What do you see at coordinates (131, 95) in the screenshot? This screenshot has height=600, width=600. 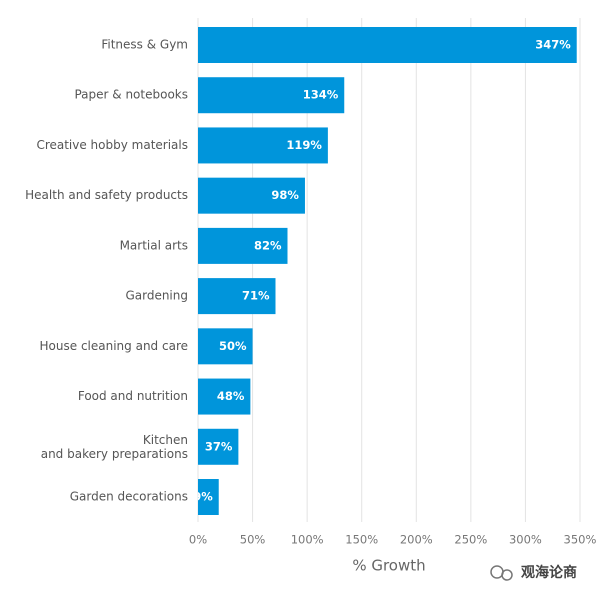 I see `y-tick-label: Paper & notebooks` at bounding box center [131, 95].